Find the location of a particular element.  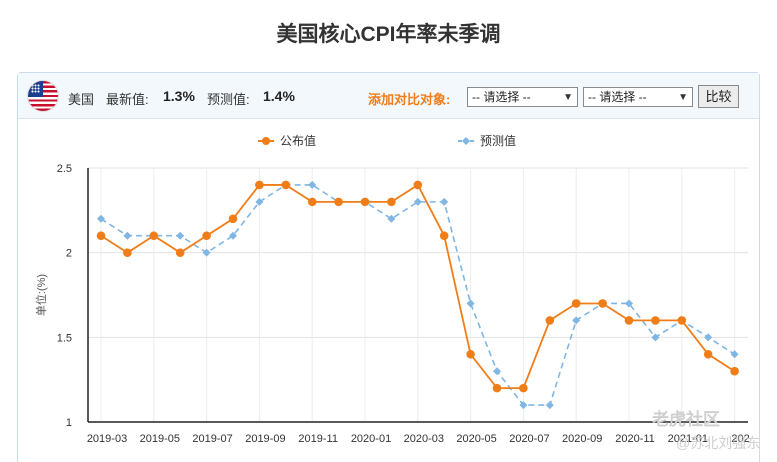

y-tick-label: 2 is located at coordinates (69, 254).